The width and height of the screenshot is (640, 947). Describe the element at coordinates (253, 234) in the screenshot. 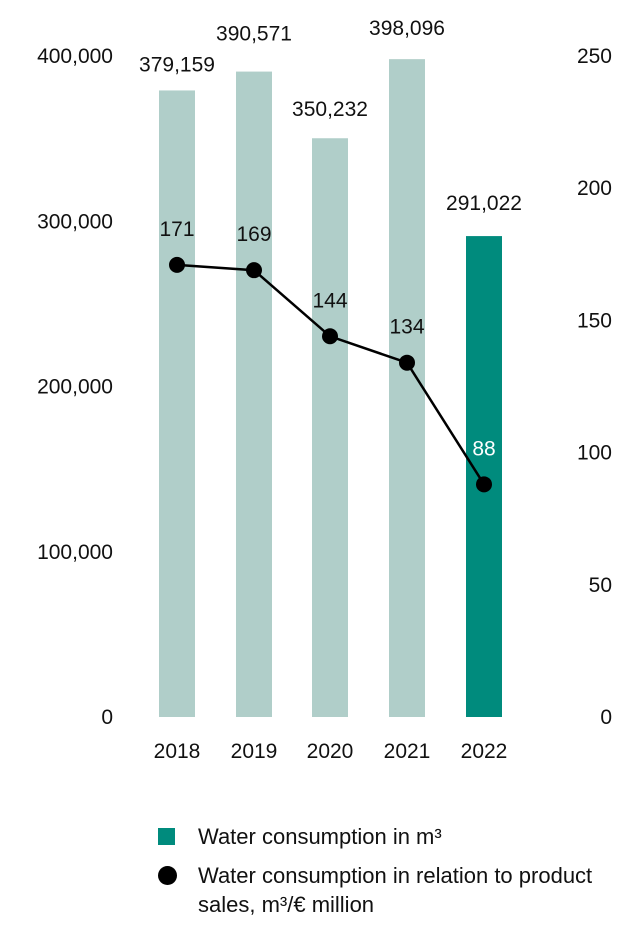

I see `line-value-label: 169` at that location.